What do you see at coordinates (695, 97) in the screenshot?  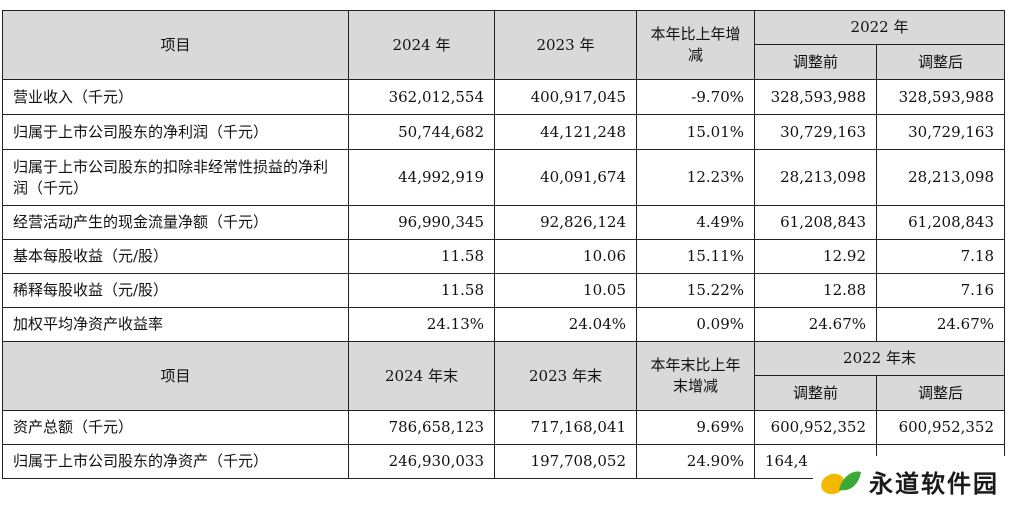 I see `cell-change: -9.70%` at bounding box center [695, 97].